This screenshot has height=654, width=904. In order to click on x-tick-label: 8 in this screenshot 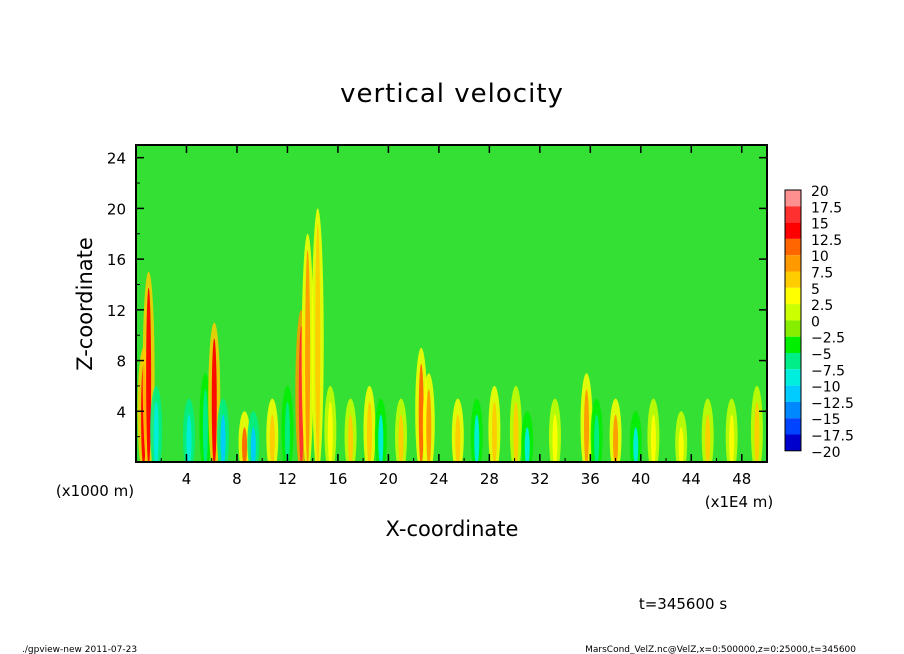, I will do `click(237, 479)`.